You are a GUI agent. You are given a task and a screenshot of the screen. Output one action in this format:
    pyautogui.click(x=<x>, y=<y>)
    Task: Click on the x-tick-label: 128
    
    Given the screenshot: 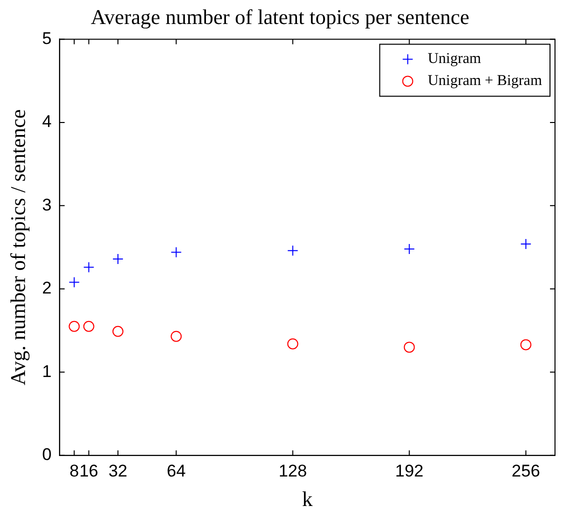 What is the action you would take?
    pyautogui.click(x=292, y=470)
    